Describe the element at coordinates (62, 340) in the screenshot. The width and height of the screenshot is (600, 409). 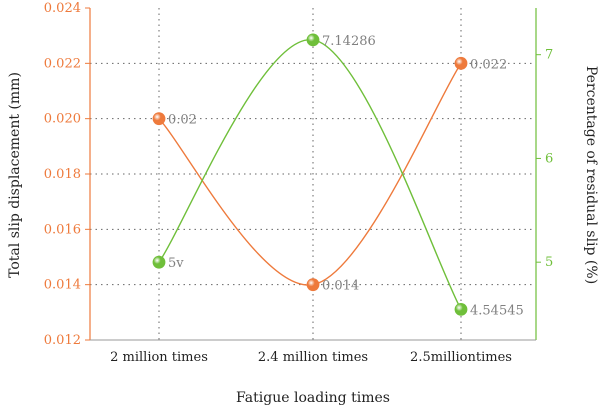
I see `left-tick-label: 0.012` at that location.